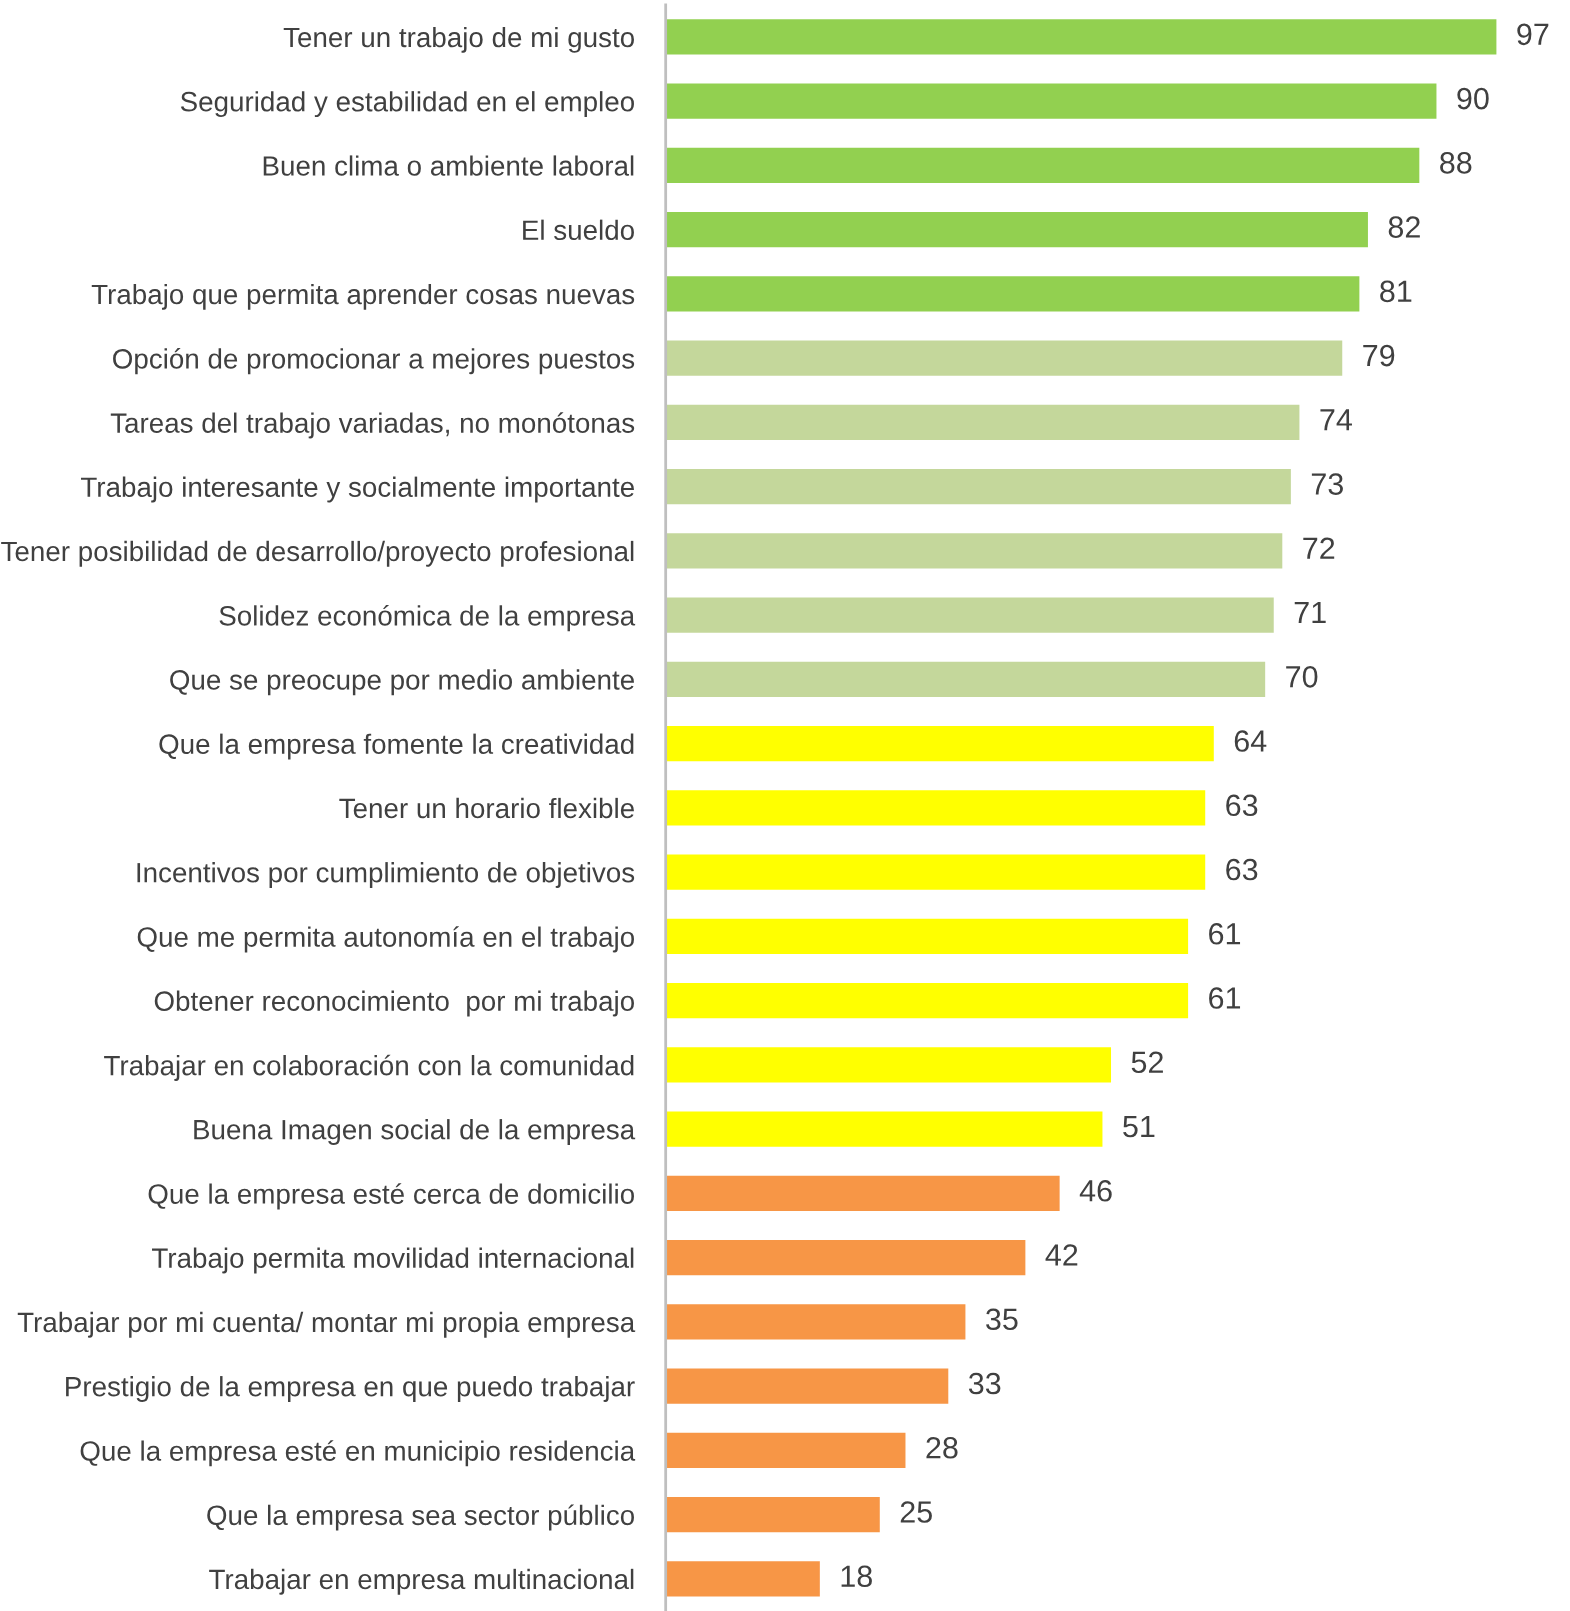 Image resolution: width=1570 pixels, height=1611 pixels. I want to click on data-label: 71, so click(1310, 613).